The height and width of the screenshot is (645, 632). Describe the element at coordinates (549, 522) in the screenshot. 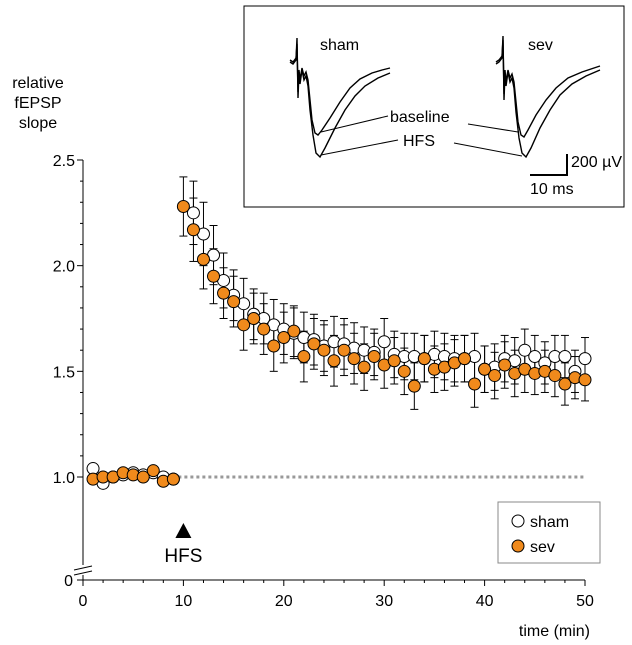

I see `legend-label-sham: sham` at that location.